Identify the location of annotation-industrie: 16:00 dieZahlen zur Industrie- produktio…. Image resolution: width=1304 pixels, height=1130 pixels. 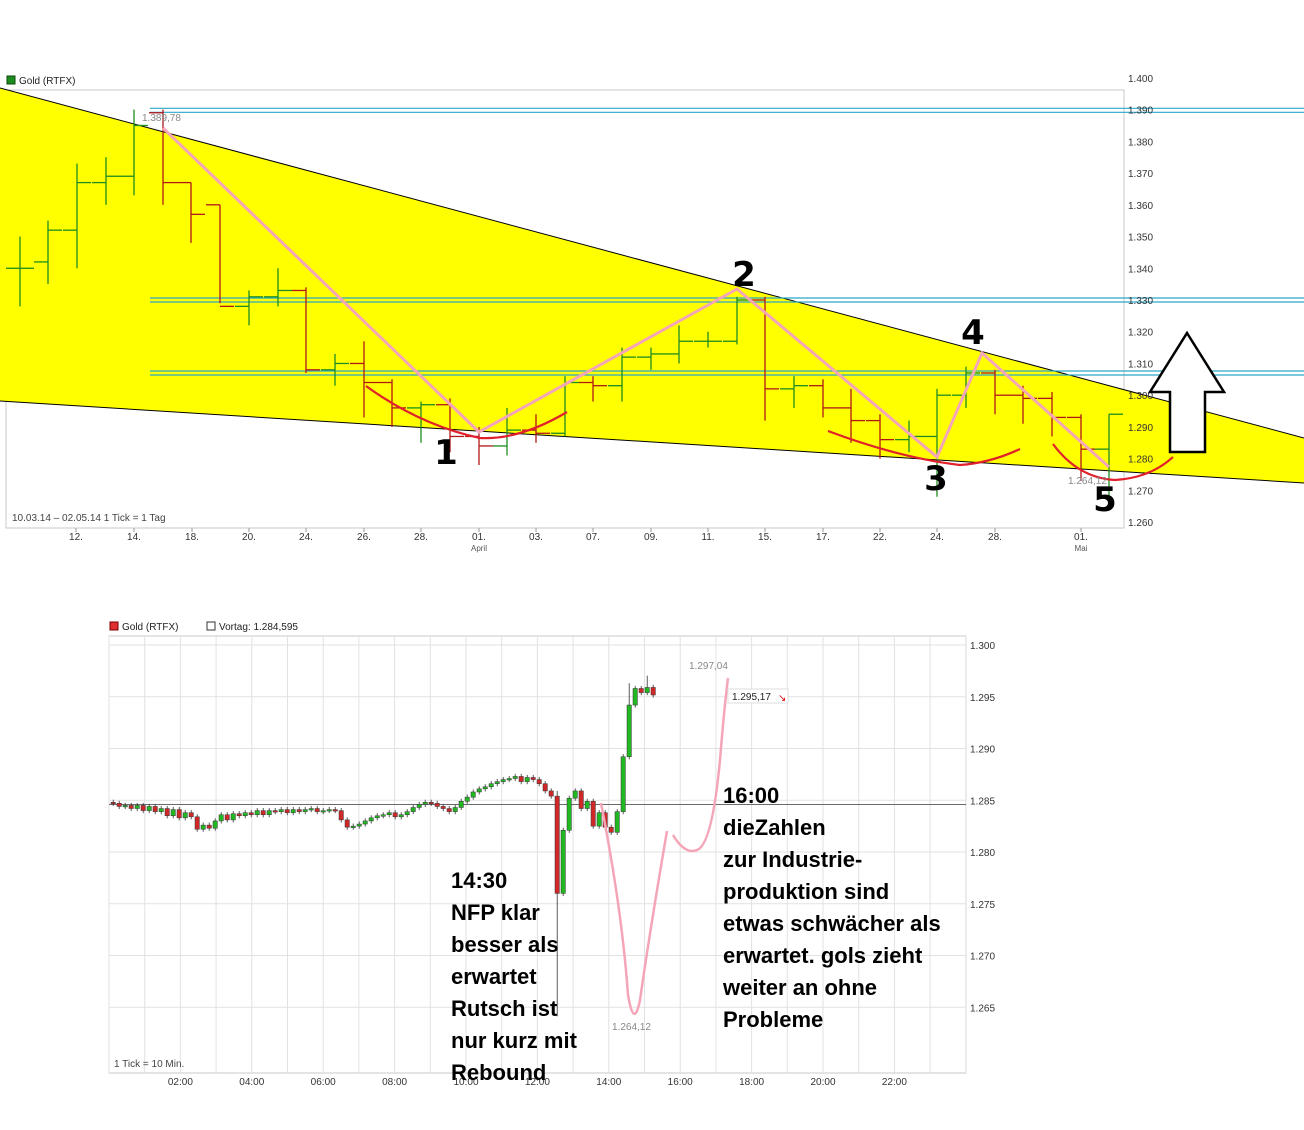
(831, 907).